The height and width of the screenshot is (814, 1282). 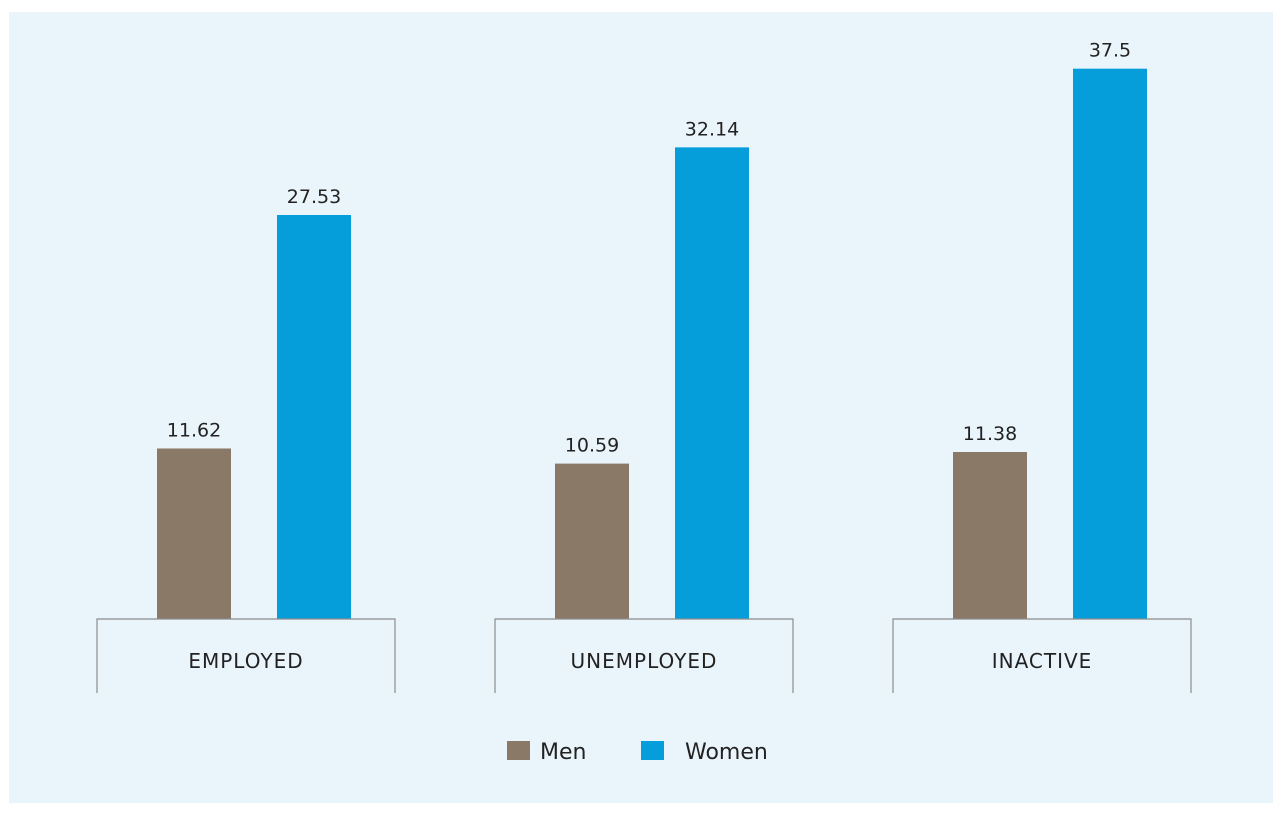 I want to click on category-label-employed: EMPLOYED, so click(x=245, y=661).